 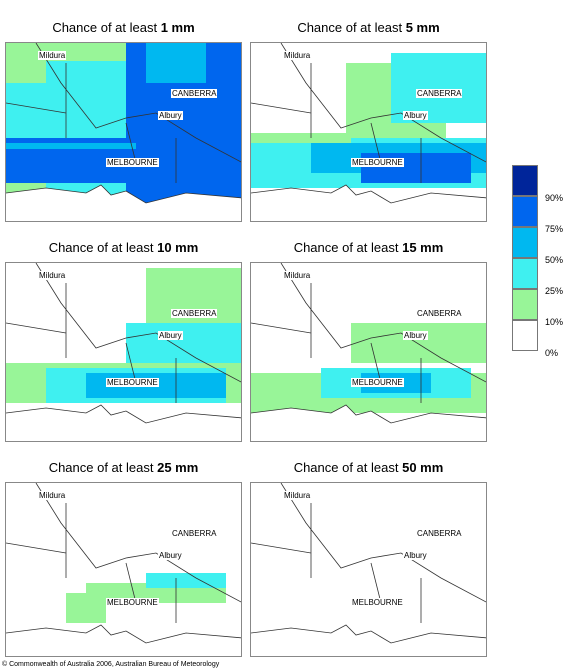 I want to click on legend-label-90: 90%, so click(x=554, y=198).